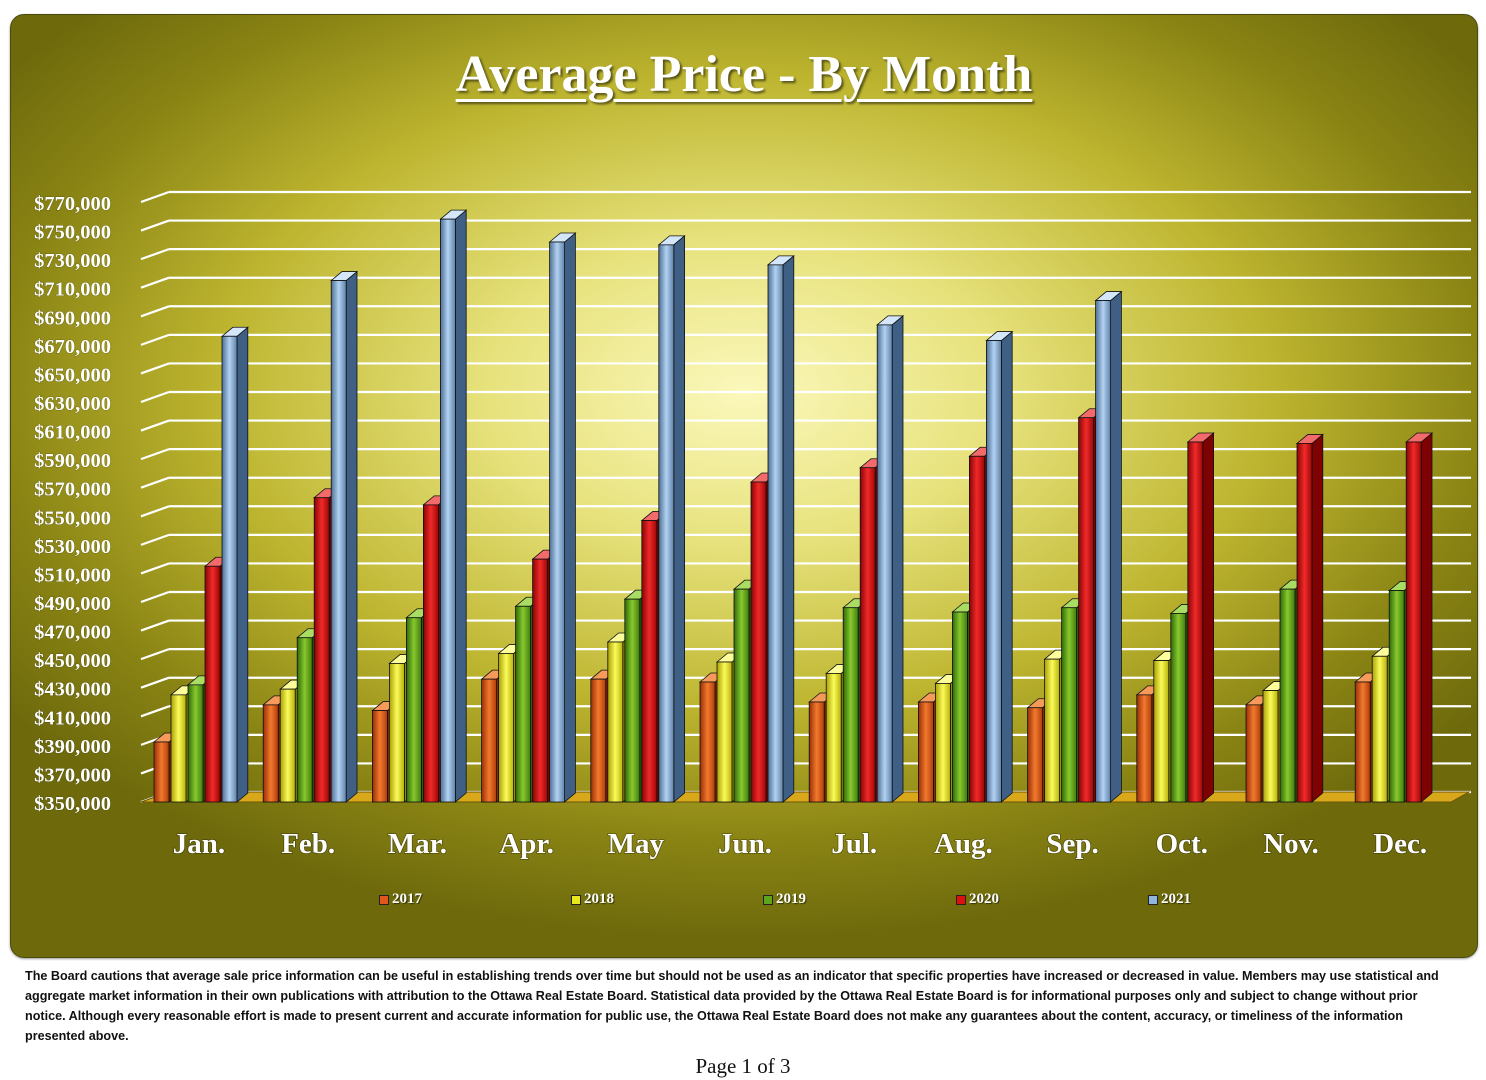  Describe the element at coordinates (72, 775) in the screenshot. I see `y-tick-label: $370,000` at that location.